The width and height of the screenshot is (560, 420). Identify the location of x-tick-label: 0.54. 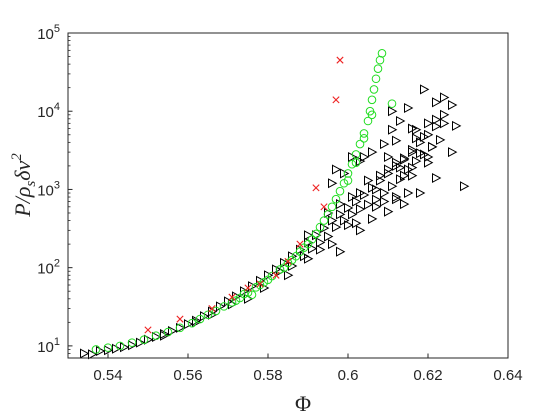
(107, 375).